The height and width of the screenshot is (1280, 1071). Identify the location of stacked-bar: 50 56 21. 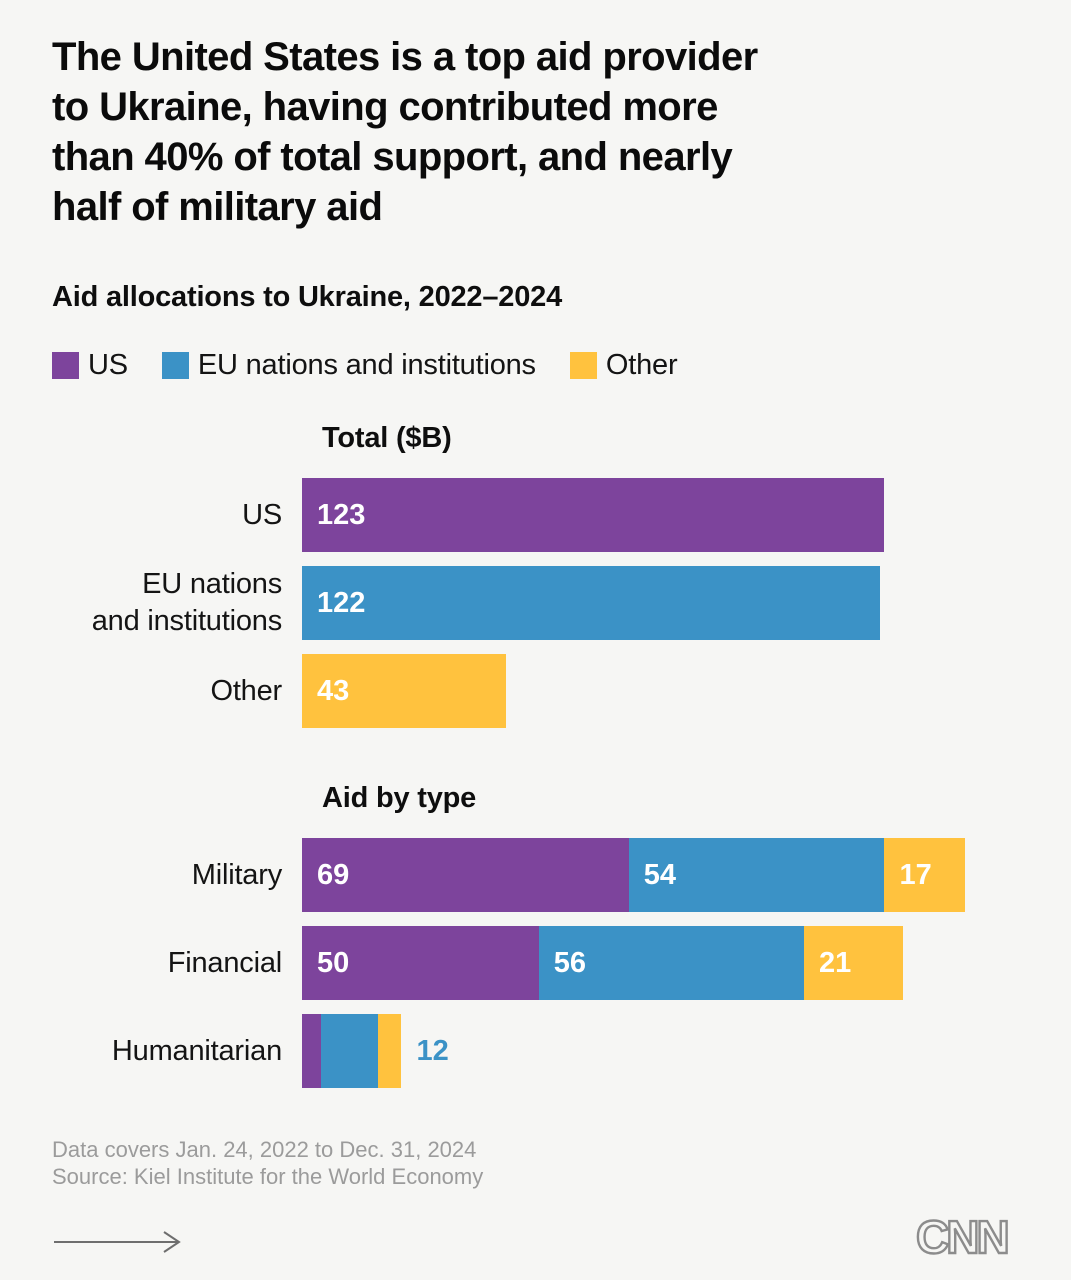
(603, 963).